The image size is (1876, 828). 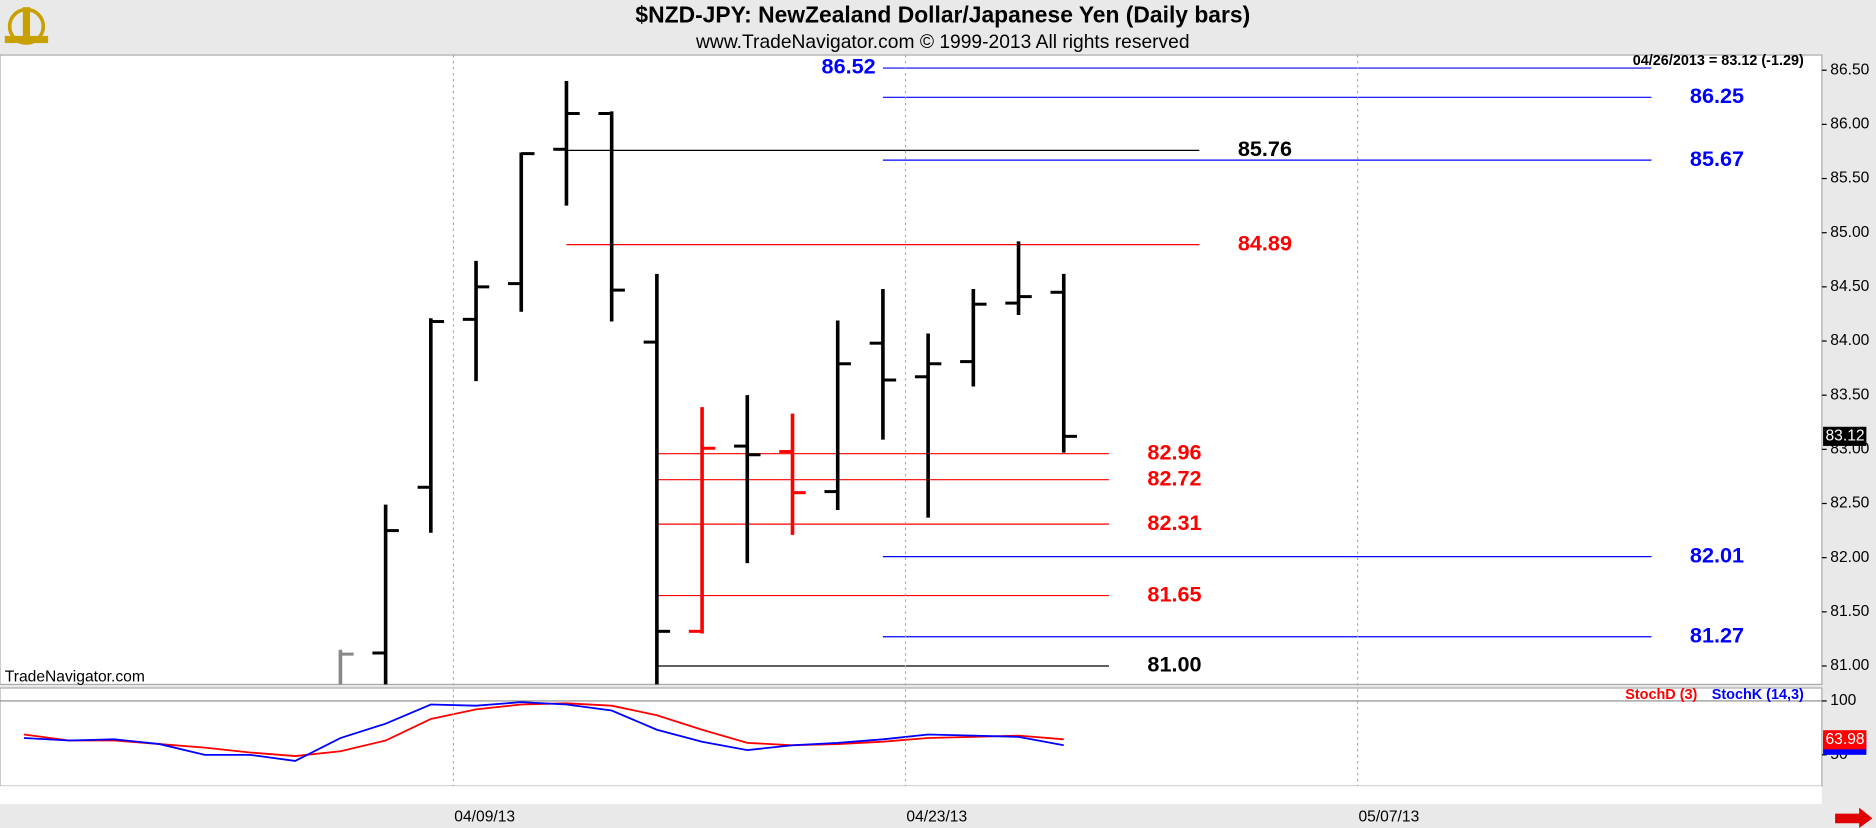 I want to click on level-label: 82.96, so click(x=1174, y=451).